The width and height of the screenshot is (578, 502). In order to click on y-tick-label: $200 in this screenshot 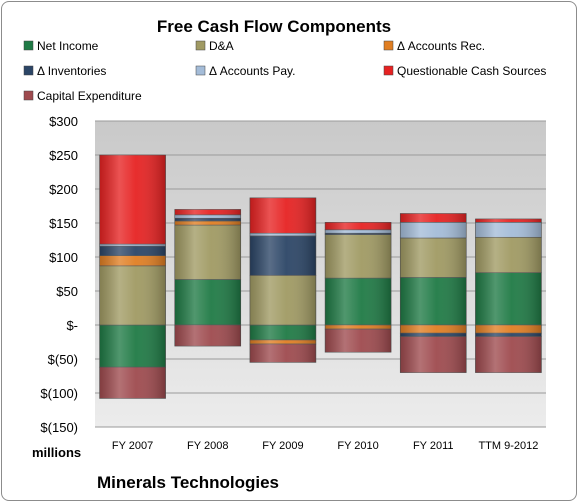, I will do `click(63, 189)`.